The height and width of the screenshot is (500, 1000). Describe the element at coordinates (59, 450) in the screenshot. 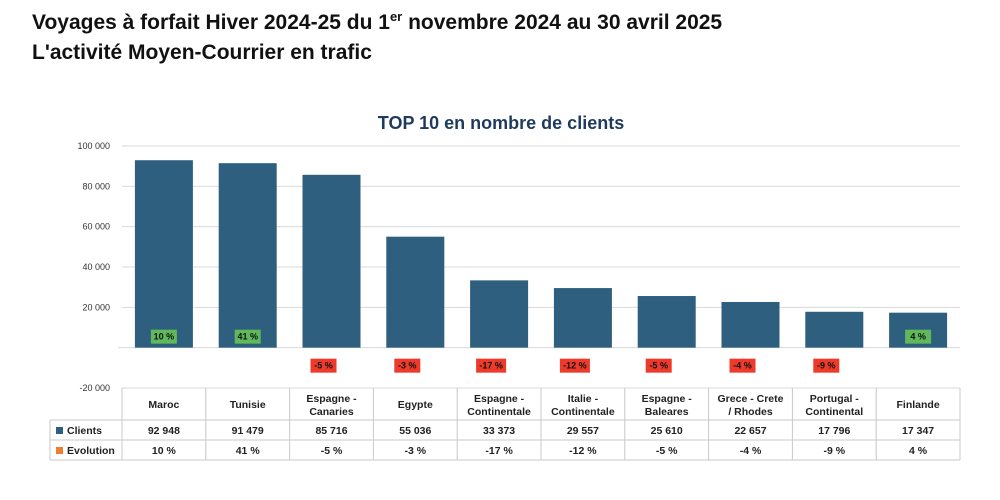

I see `legend-swatch-evolution` at that location.